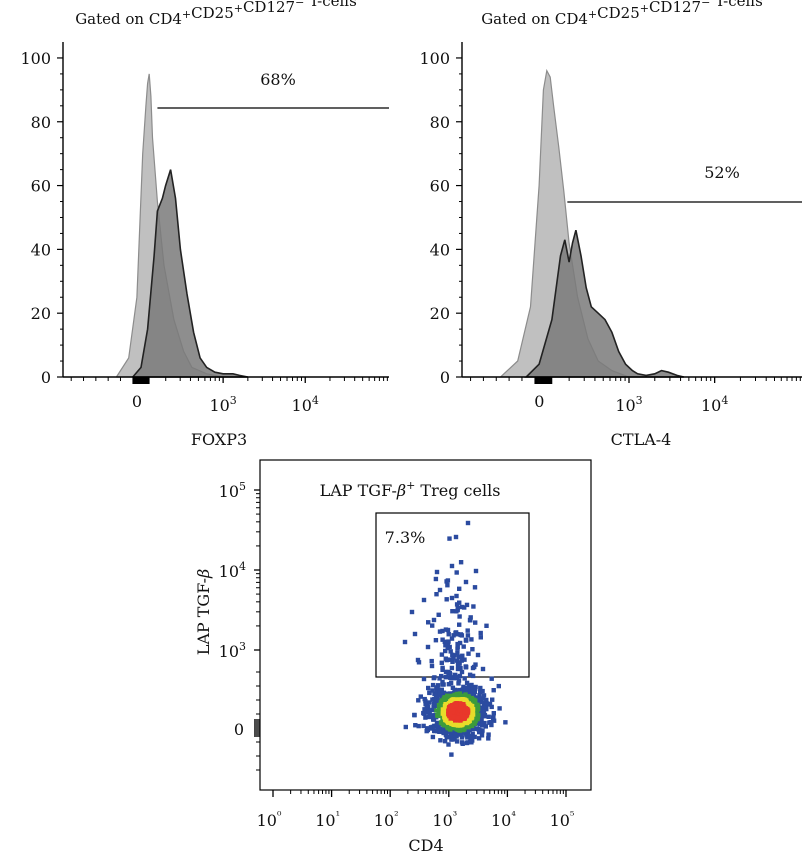 This screenshot has height=865, width=805. Describe the element at coordinates (41, 313) in the screenshot. I see `y-tick-label-foxp3: 20` at that location.